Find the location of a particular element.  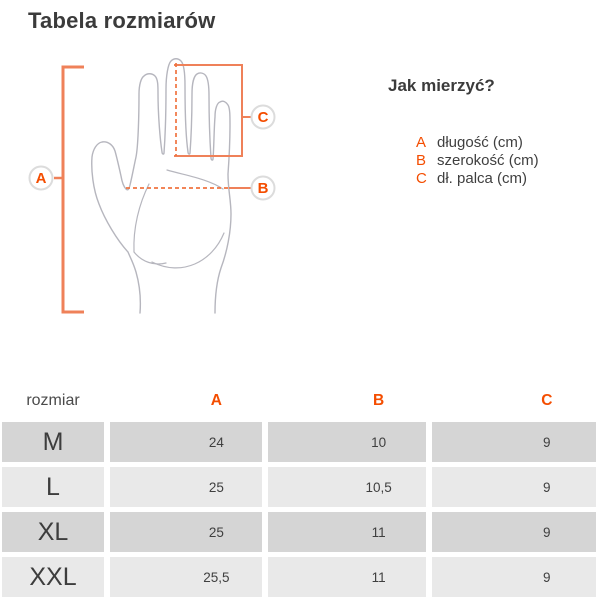

table-row-xl: XL 25 11 9 is located at coordinates (300, 532).